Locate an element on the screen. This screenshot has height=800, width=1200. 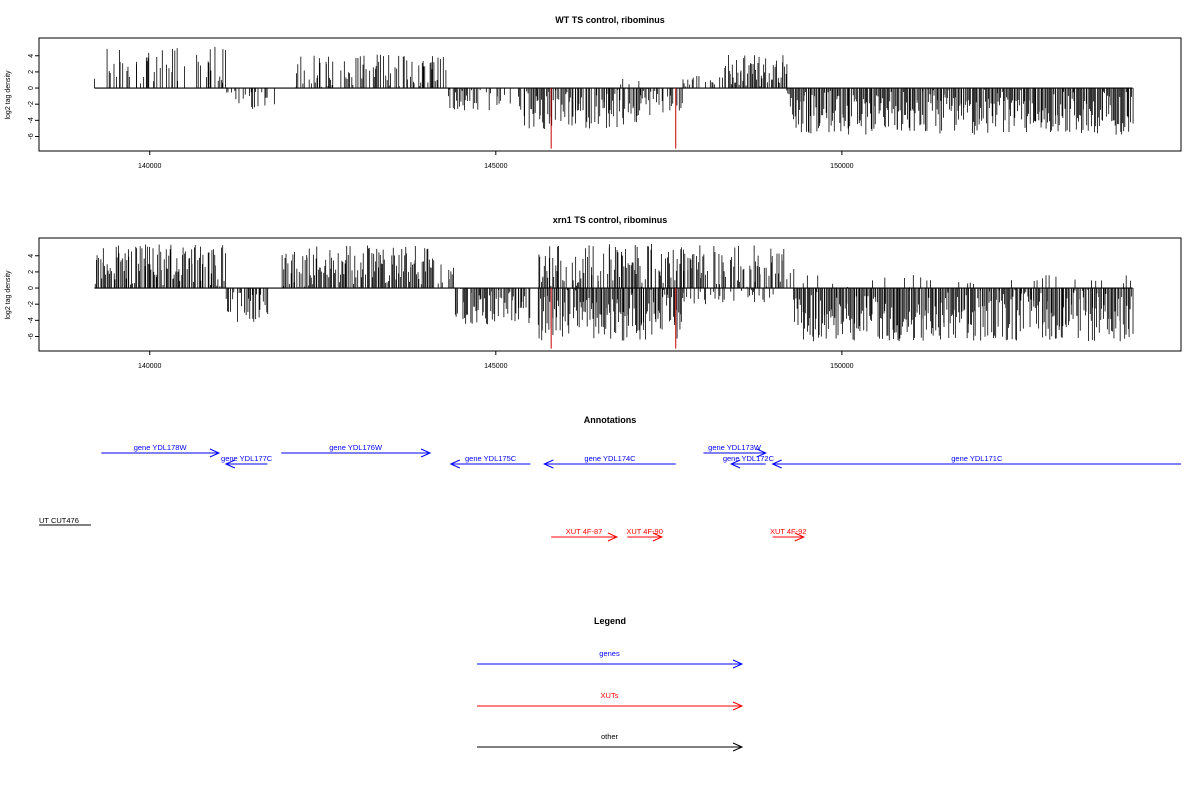
panel-title: xrn1 TS control, ribominus is located at coordinates (610, 220).